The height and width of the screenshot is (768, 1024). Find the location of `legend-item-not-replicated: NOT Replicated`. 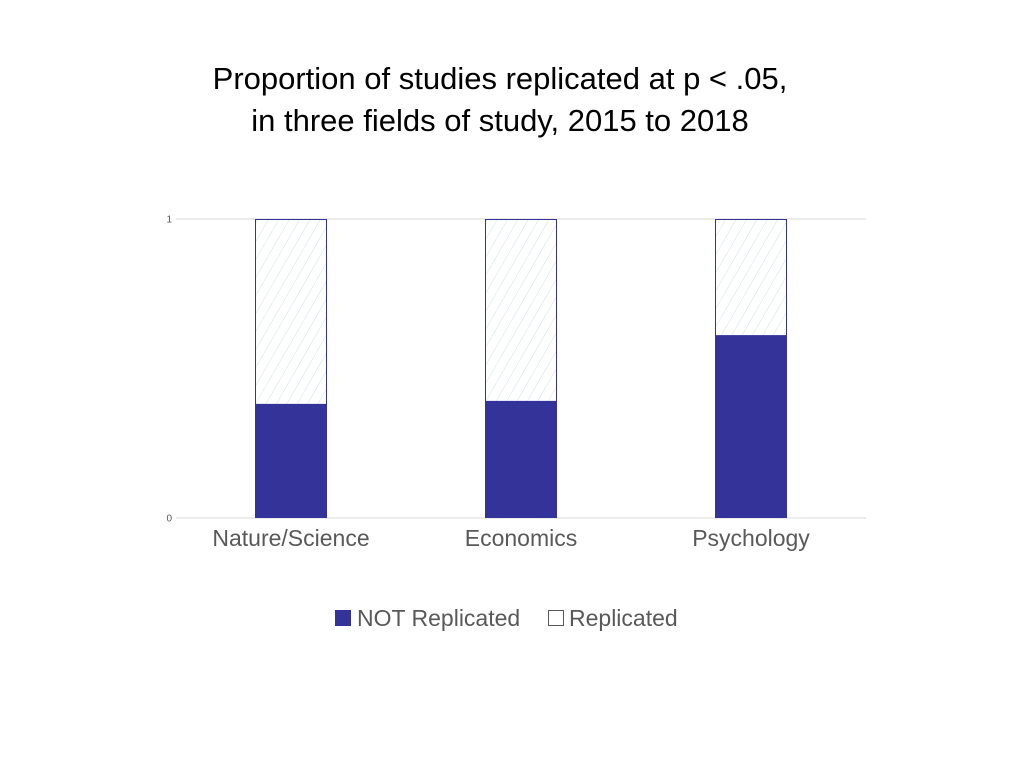

legend-item-not-replicated: NOT Replicated is located at coordinates (427, 618).